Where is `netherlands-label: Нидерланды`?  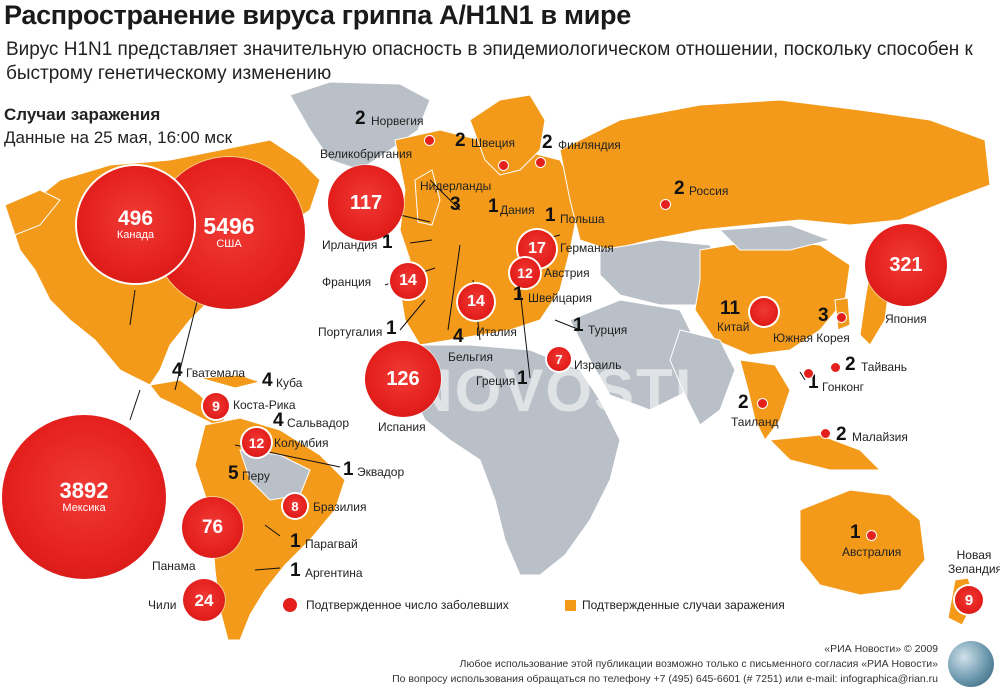 netherlands-label: Нидерланды is located at coordinates (456, 186).